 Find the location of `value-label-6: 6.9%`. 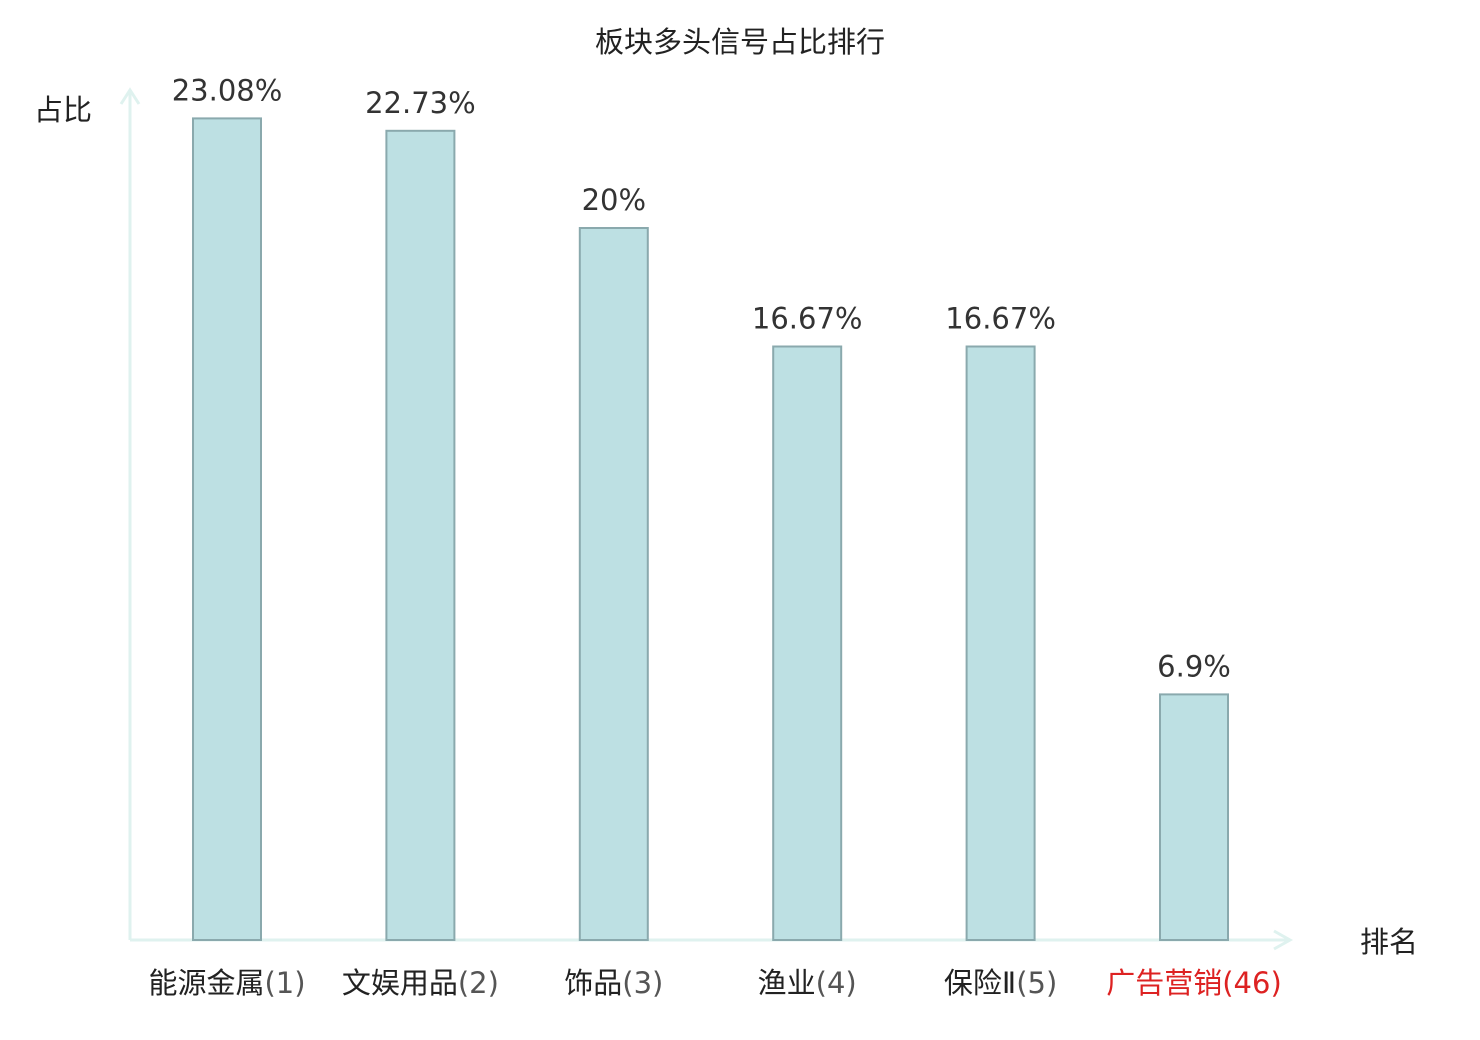

value-label-6: 6.9% is located at coordinates (1194, 666).